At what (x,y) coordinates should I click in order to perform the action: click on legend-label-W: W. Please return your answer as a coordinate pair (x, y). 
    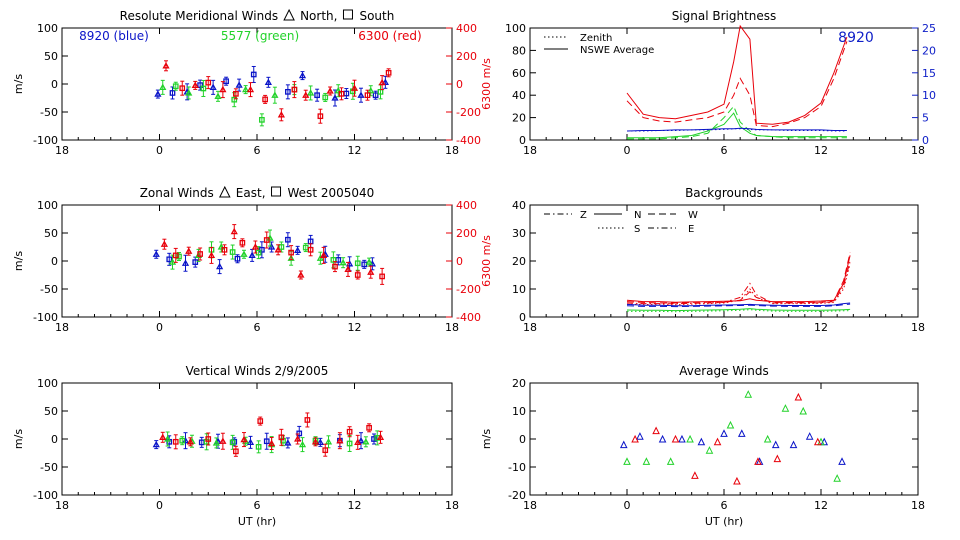
    Looking at the image, I should click on (693, 215).